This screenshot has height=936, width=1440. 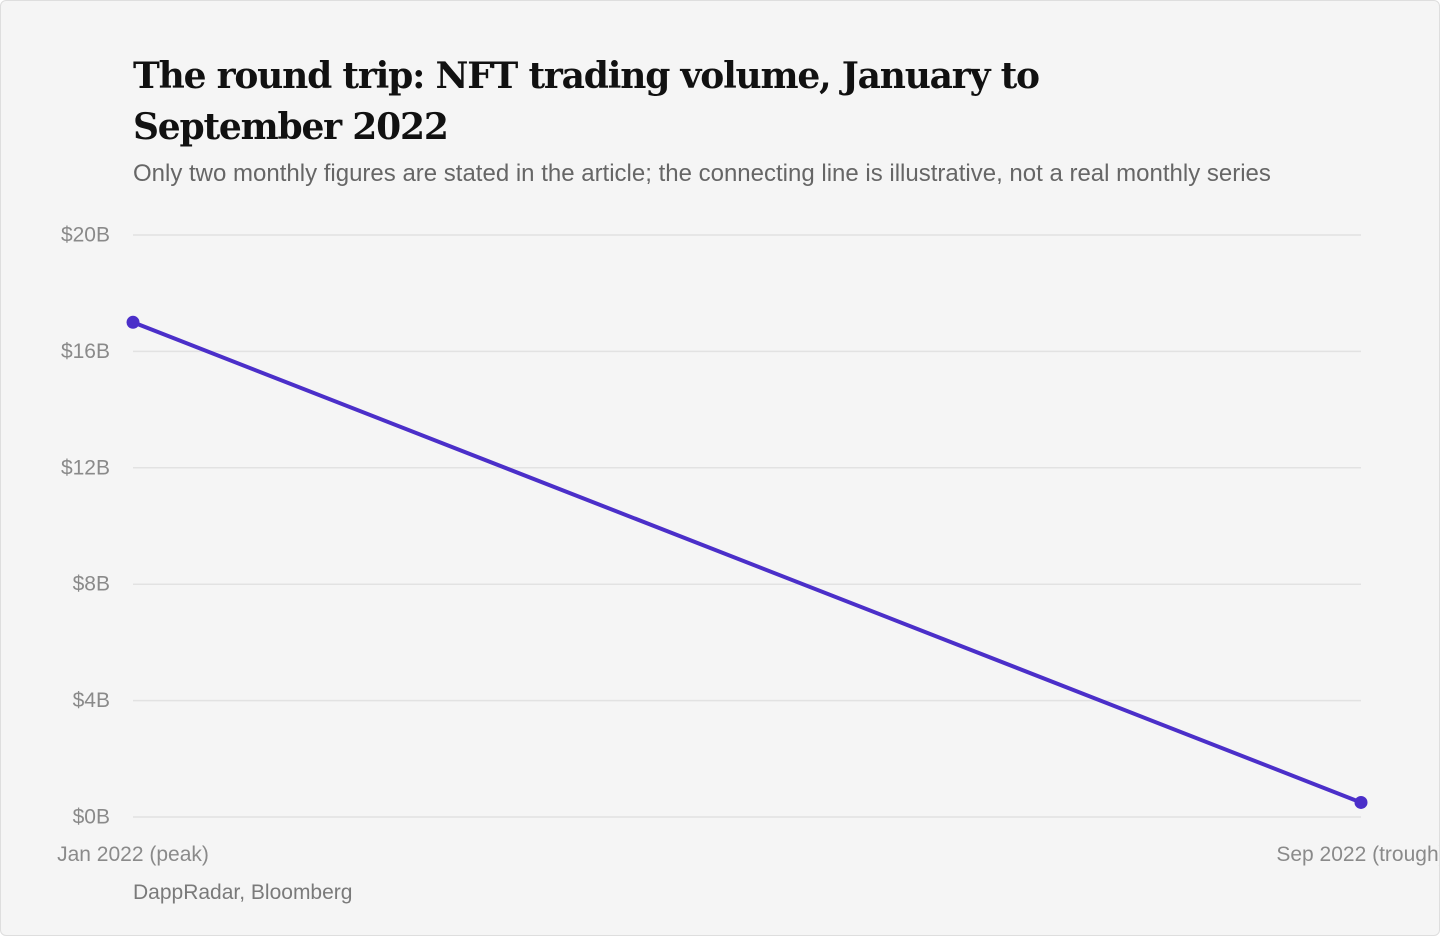 I want to click on y-axis-ticks: $0B $4B $8B $12B $16B $20B, so click(x=85, y=526).